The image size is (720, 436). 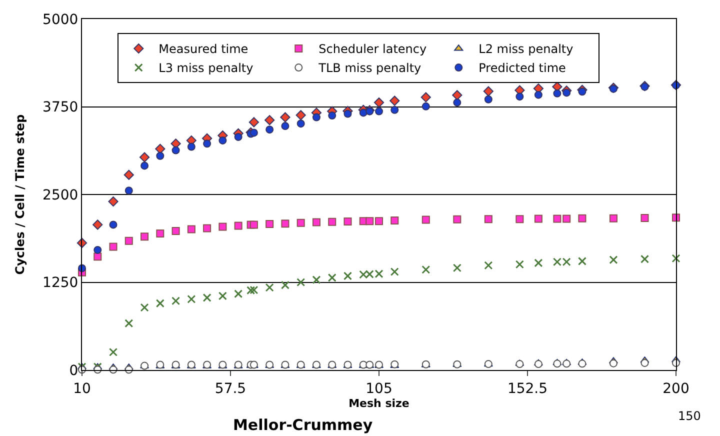 What do you see at coordinates (60, 108) in the screenshot?
I see `y-tick-label: 3750` at bounding box center [60, 108].